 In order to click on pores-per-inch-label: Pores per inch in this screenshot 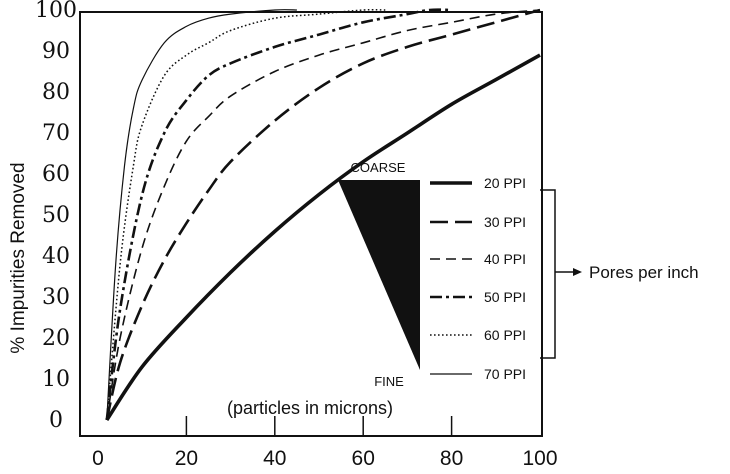, I will do `click(644, 272)`.